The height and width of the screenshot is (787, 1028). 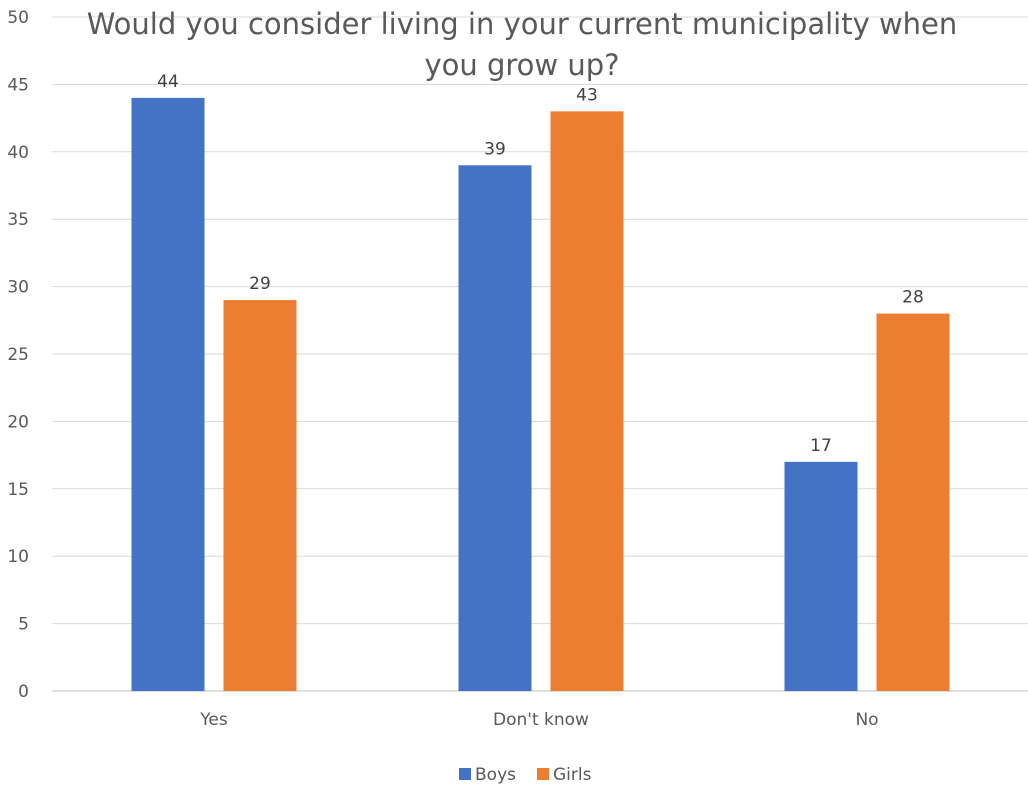 I want to click on data-label: 44, so click(x=168, y=82).